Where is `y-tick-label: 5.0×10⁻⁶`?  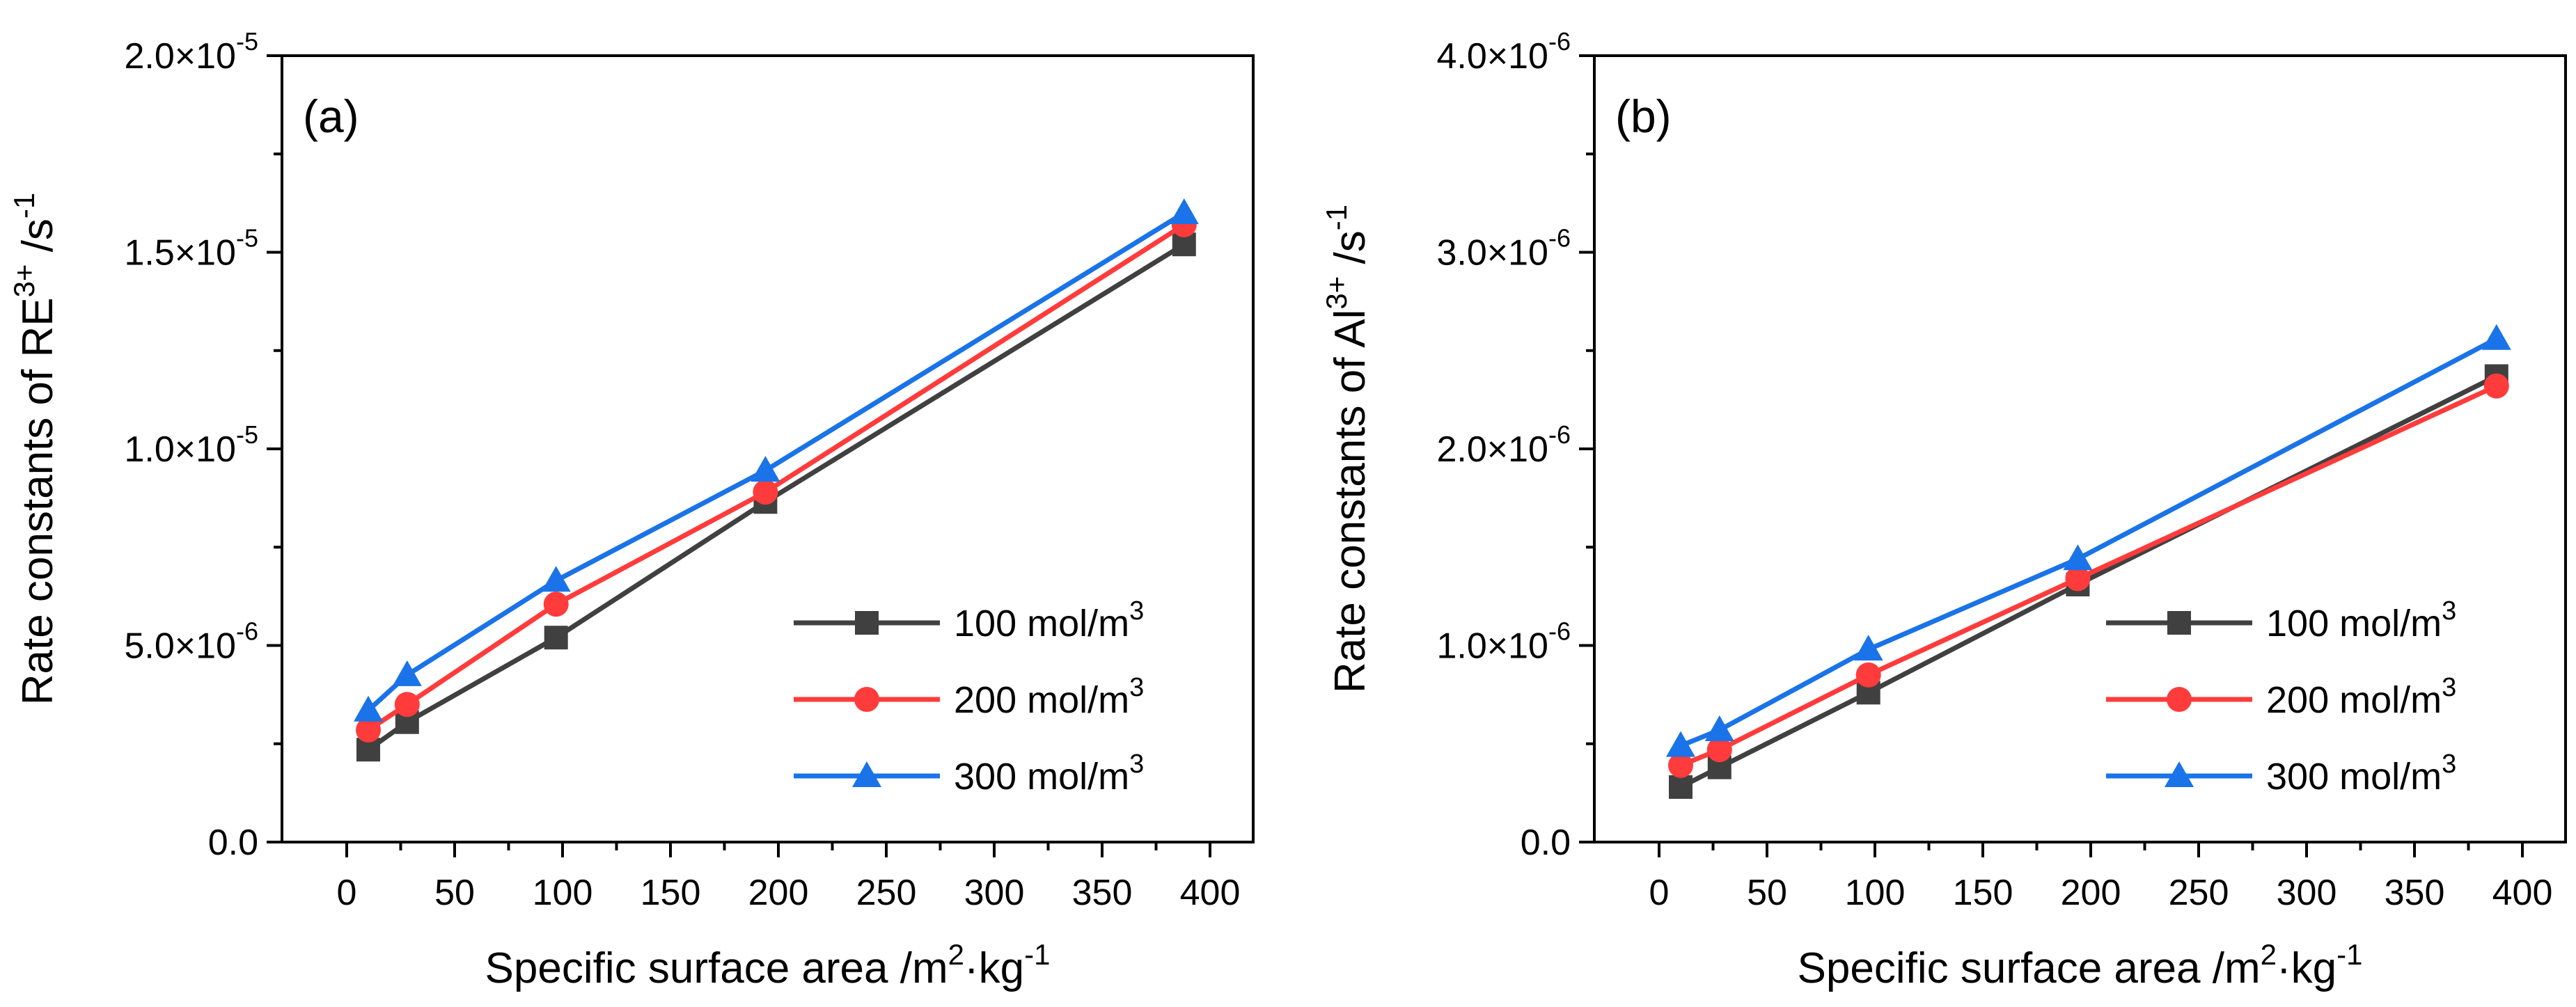 y-tick-label: 5.0×10⁻⁶ is located at coordinates (191, 642).